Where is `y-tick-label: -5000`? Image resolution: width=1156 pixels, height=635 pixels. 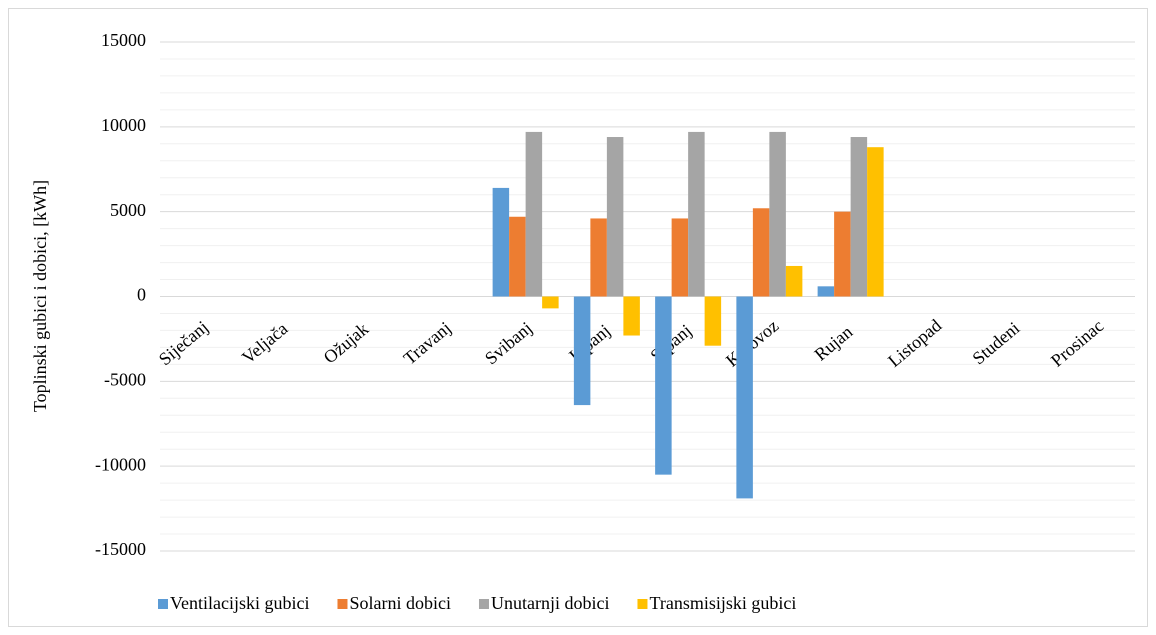
y-tick-label: -5000 is located at coordinates (125, 379).